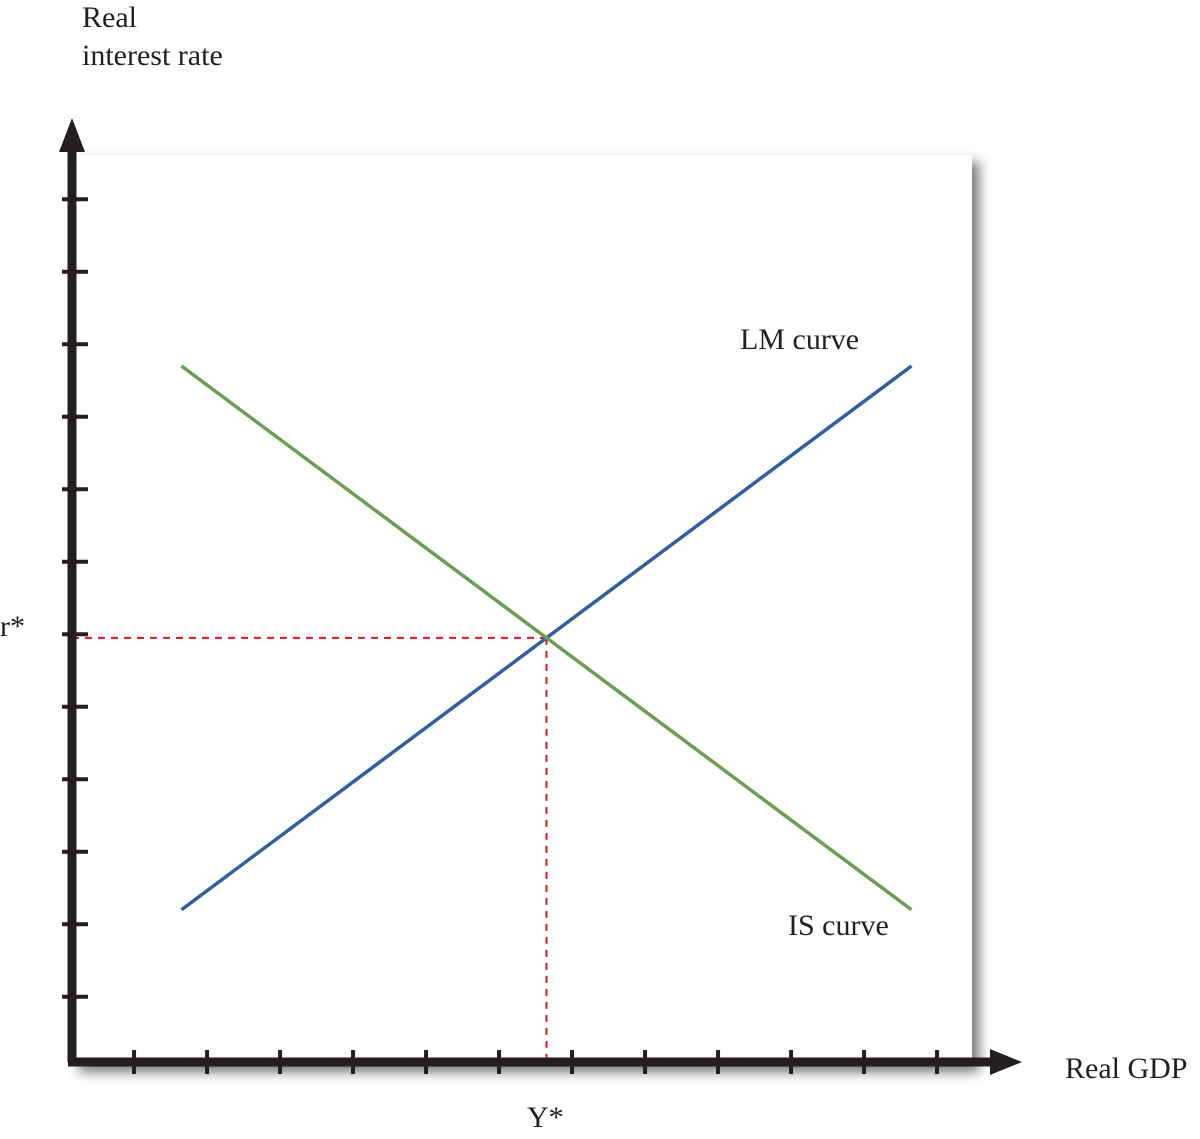  I want to click on y-axis-arrowhead, so click(72, 135).